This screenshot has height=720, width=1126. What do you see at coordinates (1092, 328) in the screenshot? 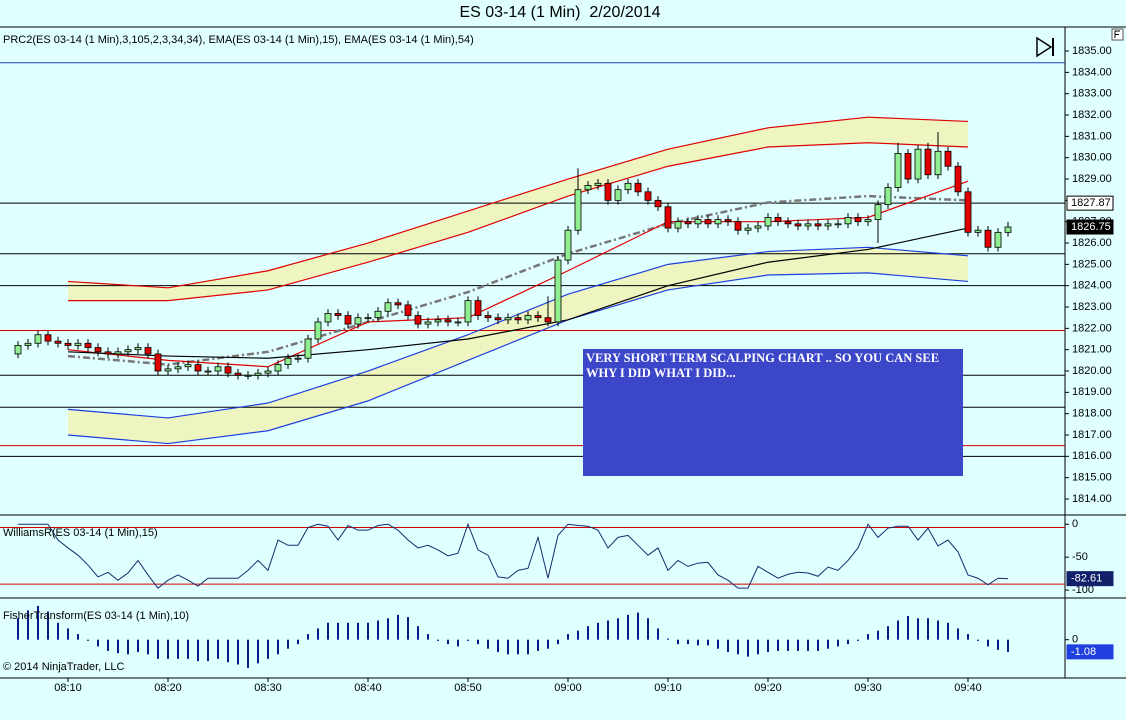
I see `y-tick-label: 1822.00` at bounding box center [1092, 328].